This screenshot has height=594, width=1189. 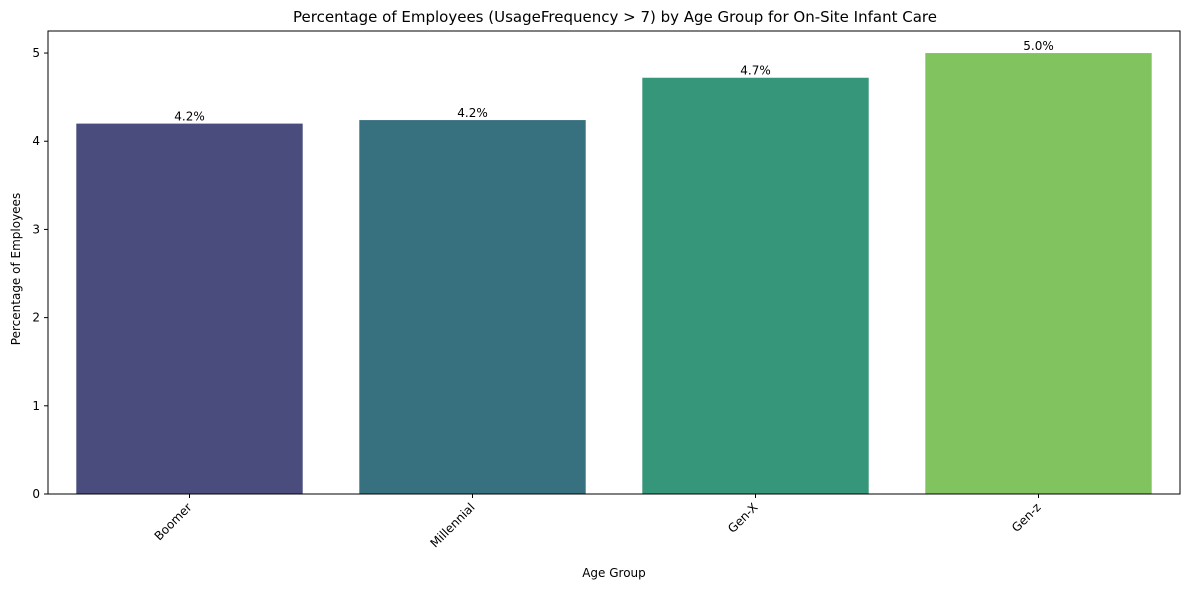 What do you see at coordinates (36, 494) in the screenshot?
I see `y-tick-label: 0` at bounding box center [36, 494].